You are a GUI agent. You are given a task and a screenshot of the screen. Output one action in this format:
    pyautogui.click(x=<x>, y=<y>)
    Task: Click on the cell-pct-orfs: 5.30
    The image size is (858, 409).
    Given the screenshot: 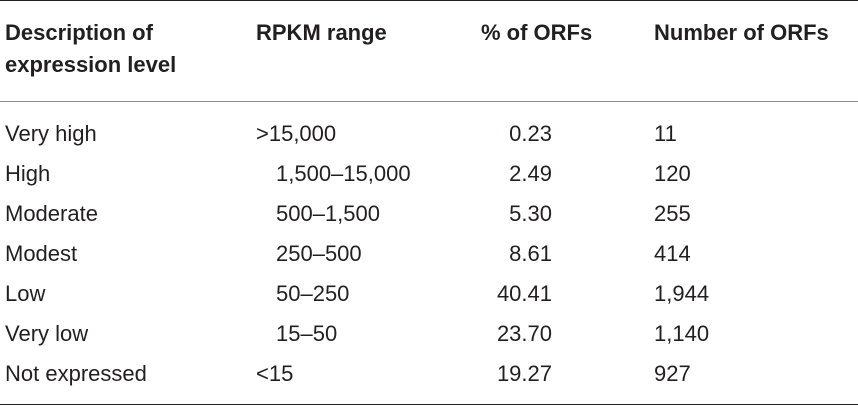 What is the action you would take?
    pyautogui.click(x=530, y=213)
    